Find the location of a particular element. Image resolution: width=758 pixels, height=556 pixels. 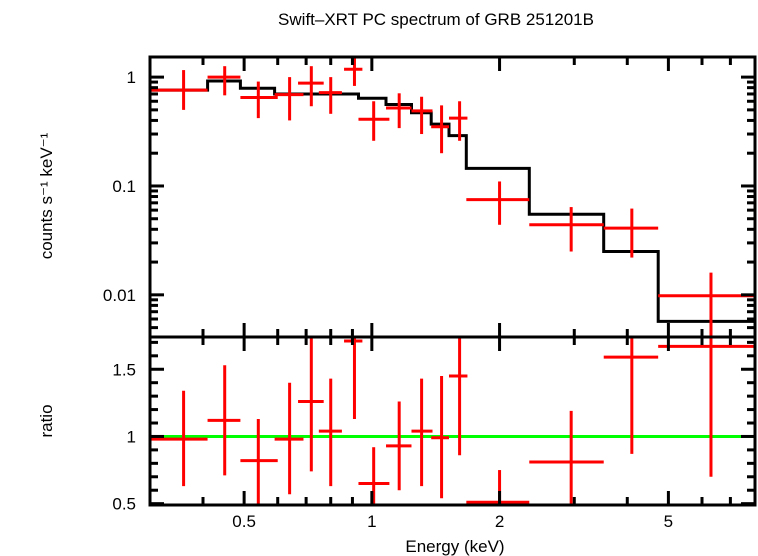

x-tick-label: 1 is located at coordinates (371, 521).